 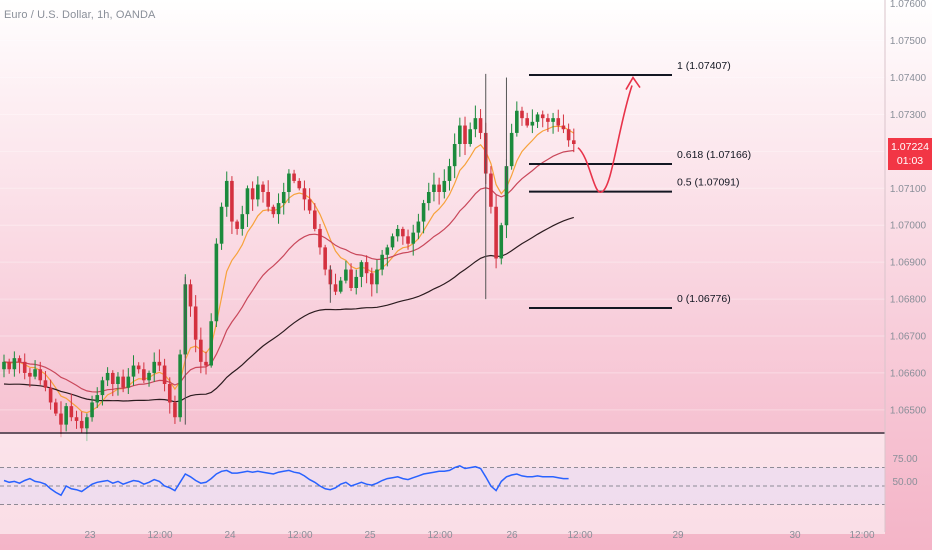 I want to click on y-tick-label: 1.06900, so click(x=908, y=263).